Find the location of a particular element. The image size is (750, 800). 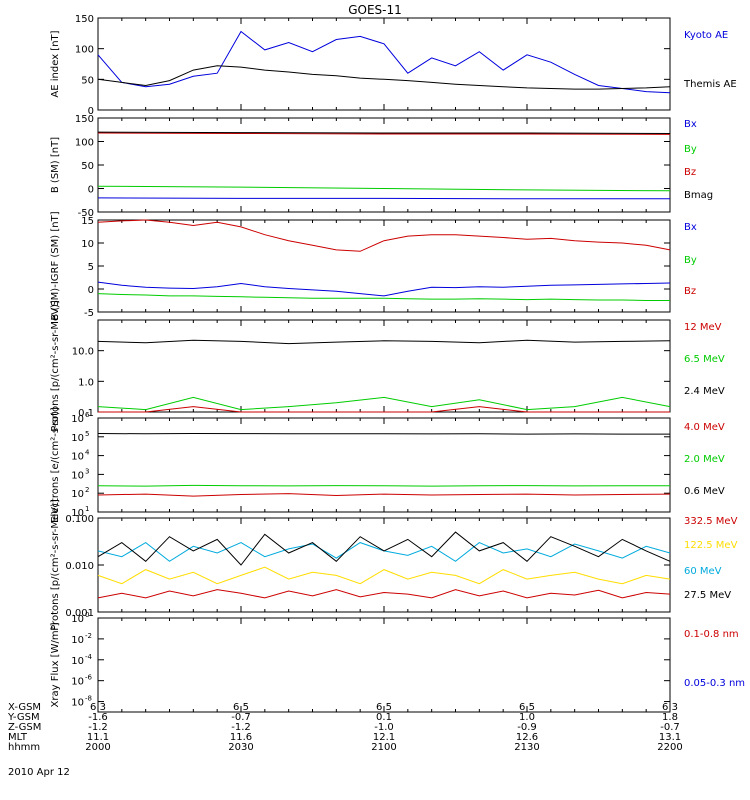

legend-label: Bz is located at coordinates (690, 291).